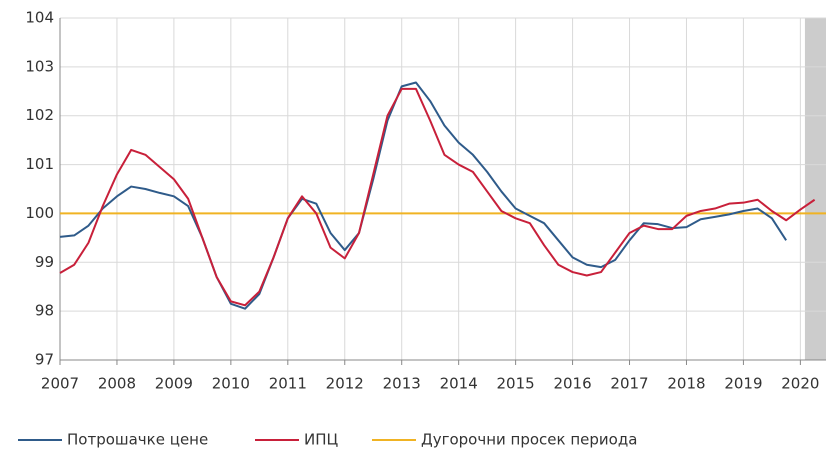 This screenshot has width=829, height=451. I want to click on x-tick-label: 2018, so click(686, 384).